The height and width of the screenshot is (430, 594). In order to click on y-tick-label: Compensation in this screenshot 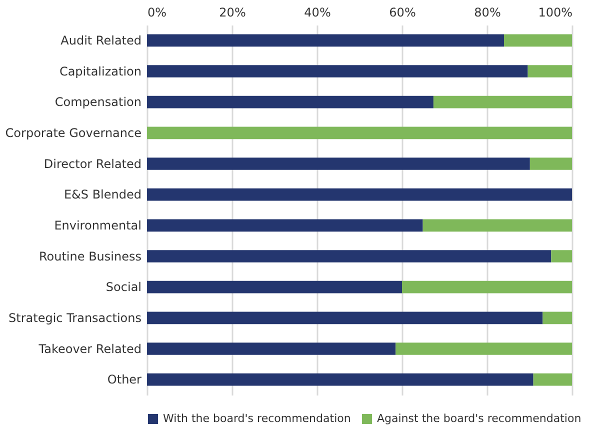, I will do `click(98, 102)`.